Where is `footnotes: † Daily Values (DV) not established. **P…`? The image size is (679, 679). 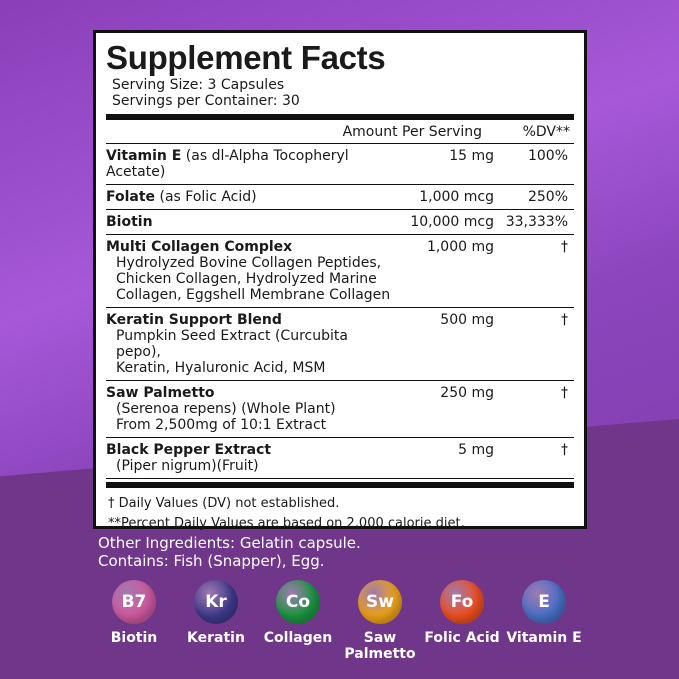 footnotes: † Daily Values (DV) not established. **P… is located at coordinates (340, 511).